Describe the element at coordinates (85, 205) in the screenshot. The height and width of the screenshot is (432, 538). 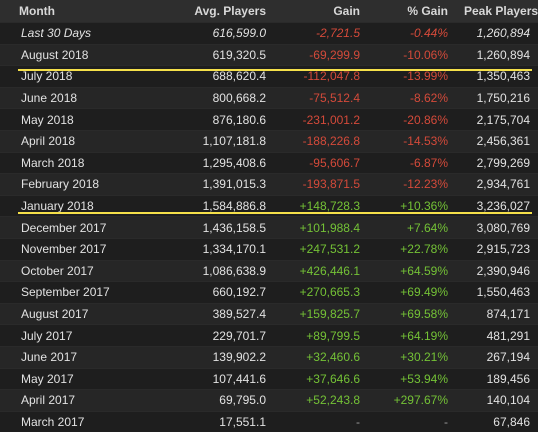
I see `cell-month: January 2018` at that location.